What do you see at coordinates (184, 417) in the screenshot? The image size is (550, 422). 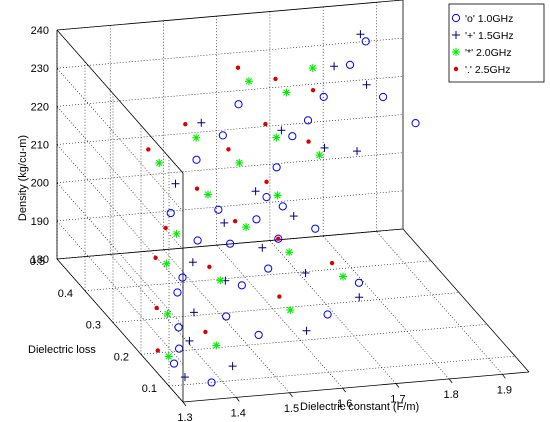 I see `x-tick-label: 1.3` at bounding box center [184, 417].